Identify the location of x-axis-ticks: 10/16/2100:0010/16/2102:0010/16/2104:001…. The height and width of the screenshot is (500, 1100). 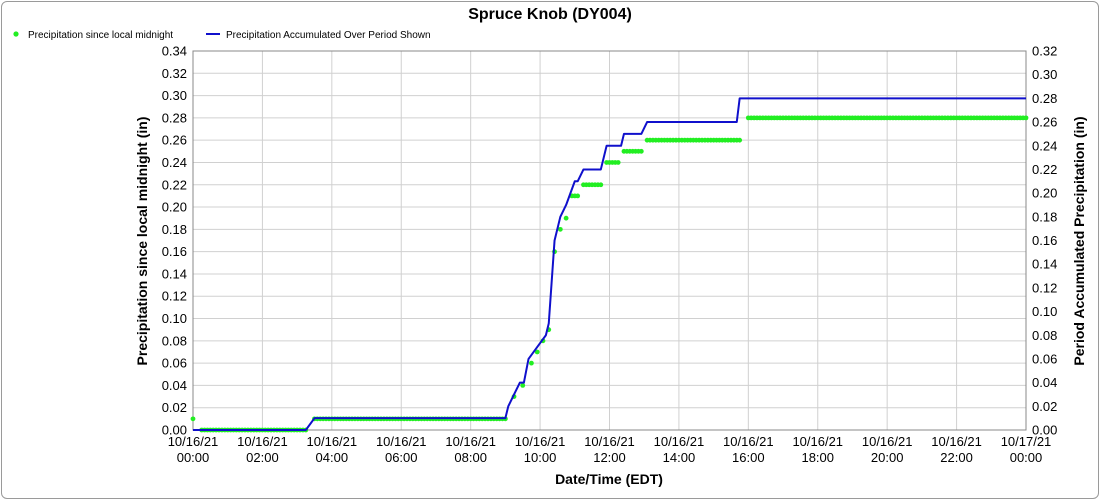
(610, 449).